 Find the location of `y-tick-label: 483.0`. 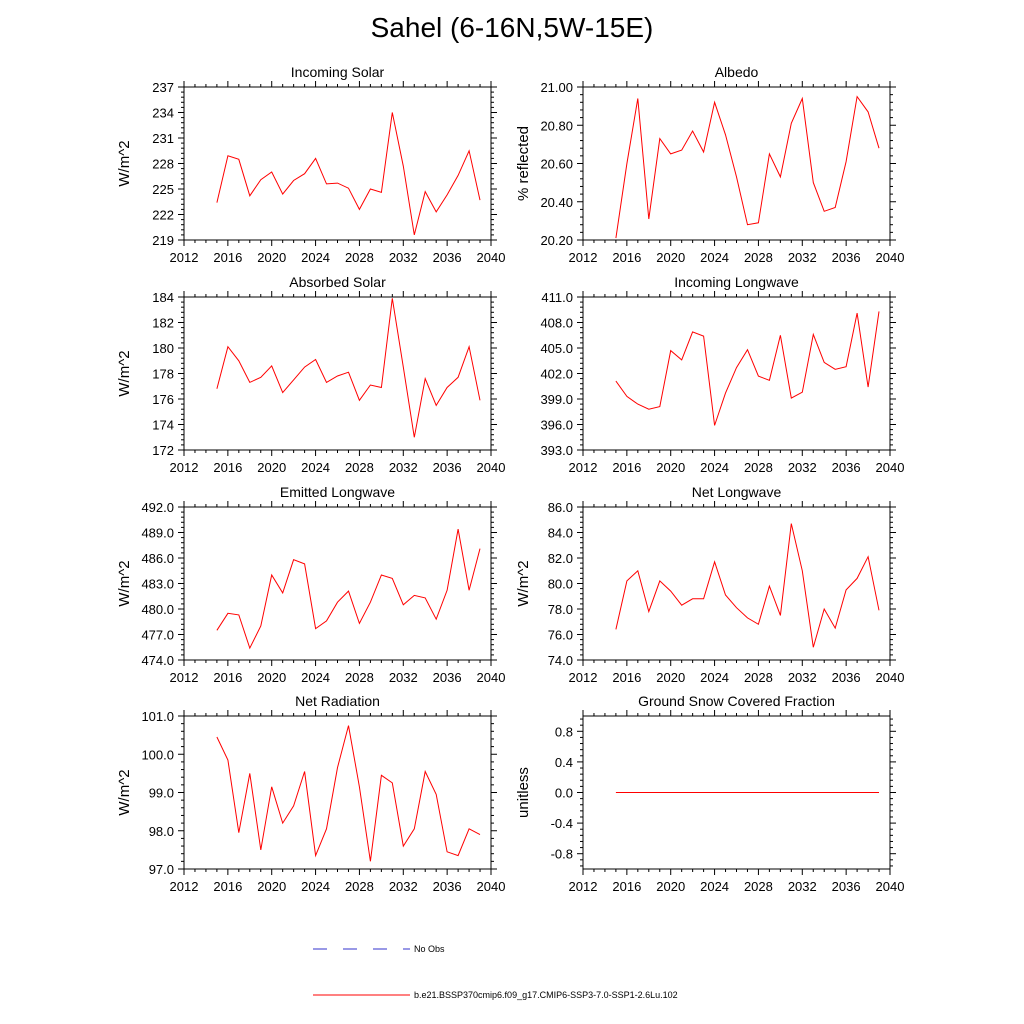

y-tick-label: 483.0 is located at coordinates (157, 584).